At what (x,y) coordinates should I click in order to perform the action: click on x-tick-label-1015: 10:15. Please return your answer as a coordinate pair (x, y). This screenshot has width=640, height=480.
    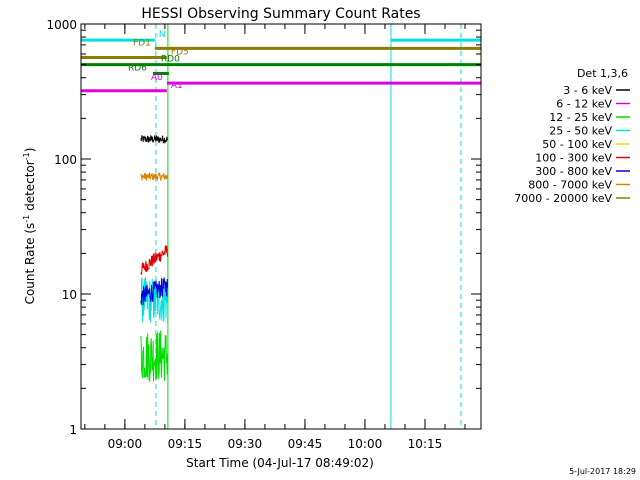
    Looking at the image, I should click on (425, 444).